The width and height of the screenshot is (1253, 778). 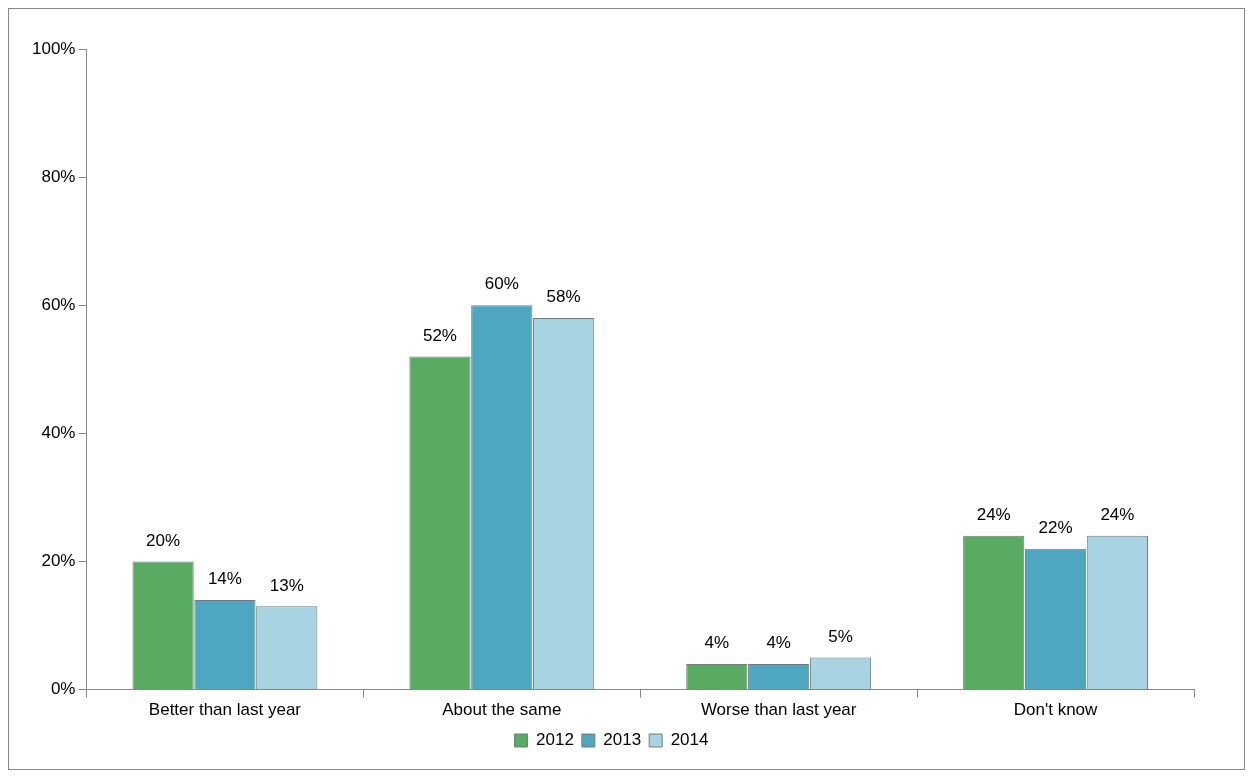 What do you see at coordinates (58, 433) in the screenshot?
I see `y-tick-label: 40%` at bounding box center [58, 433].